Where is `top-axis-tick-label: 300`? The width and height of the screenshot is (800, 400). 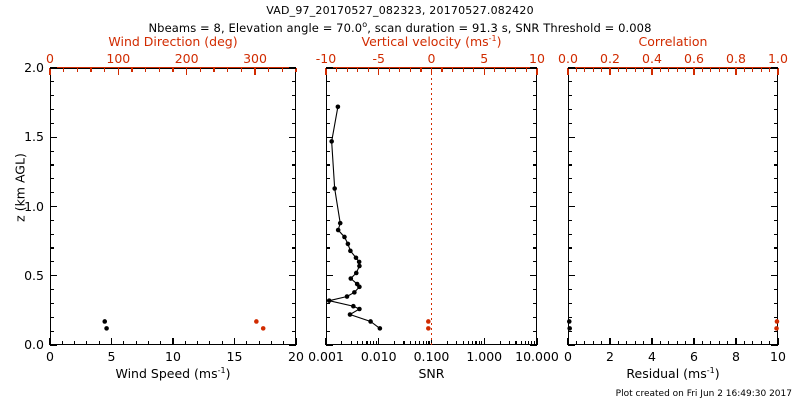 top-axis-tick-label: 300 is located at coordinates (255, 58).